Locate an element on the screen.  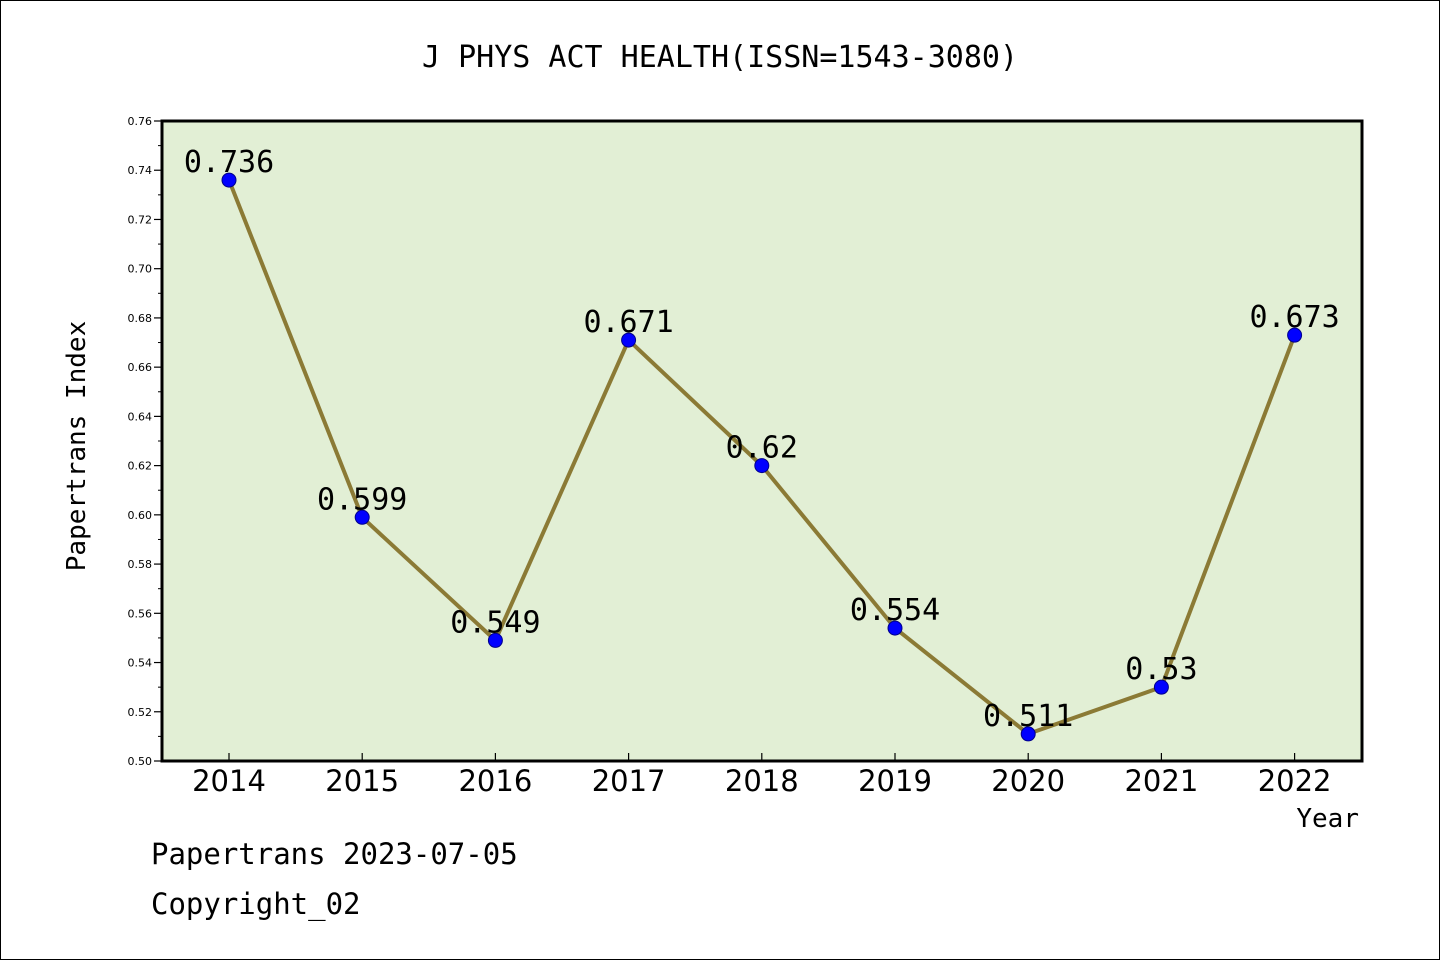
data-label: 0.511 is located at coordinates (1028, 716).